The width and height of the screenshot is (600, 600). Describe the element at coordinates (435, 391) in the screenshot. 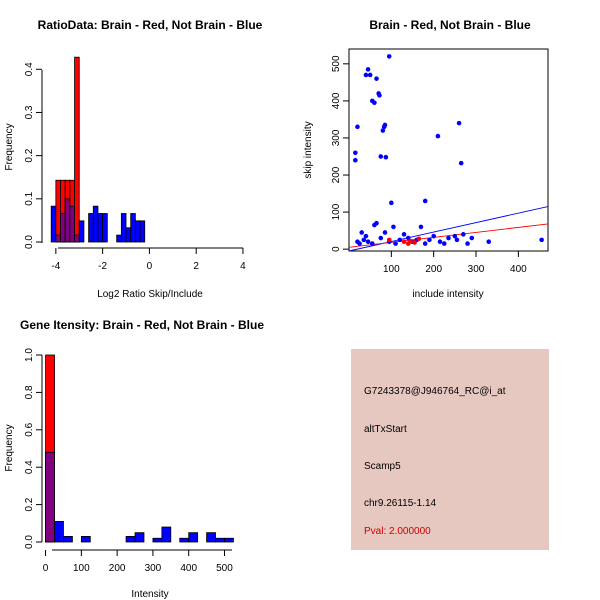

I see `probe-id: G7243378@J946764_RC@i_at` at that location.